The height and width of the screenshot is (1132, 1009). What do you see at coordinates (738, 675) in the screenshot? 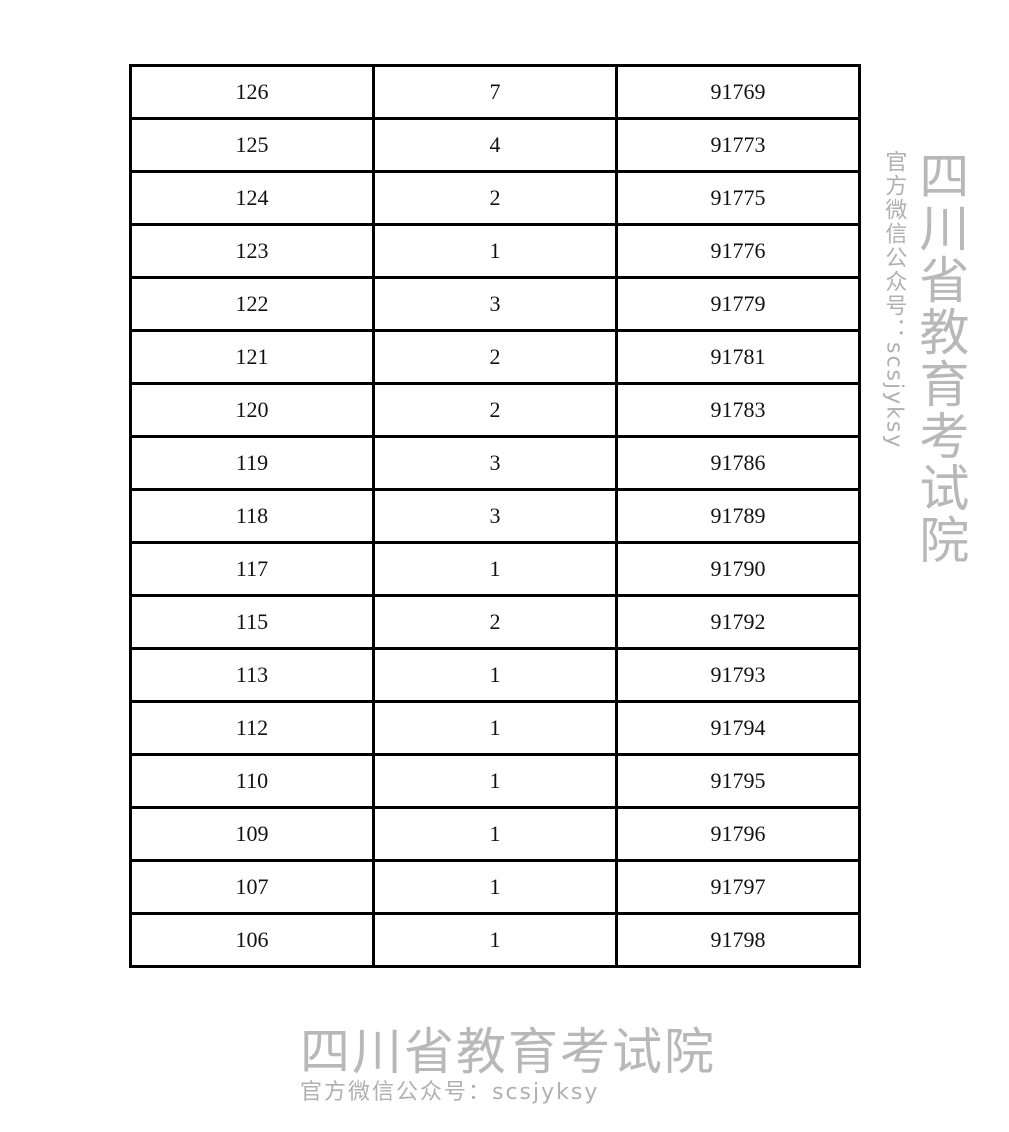
I see `cumulative-cell: 91793` at bounding box center [738, 675].